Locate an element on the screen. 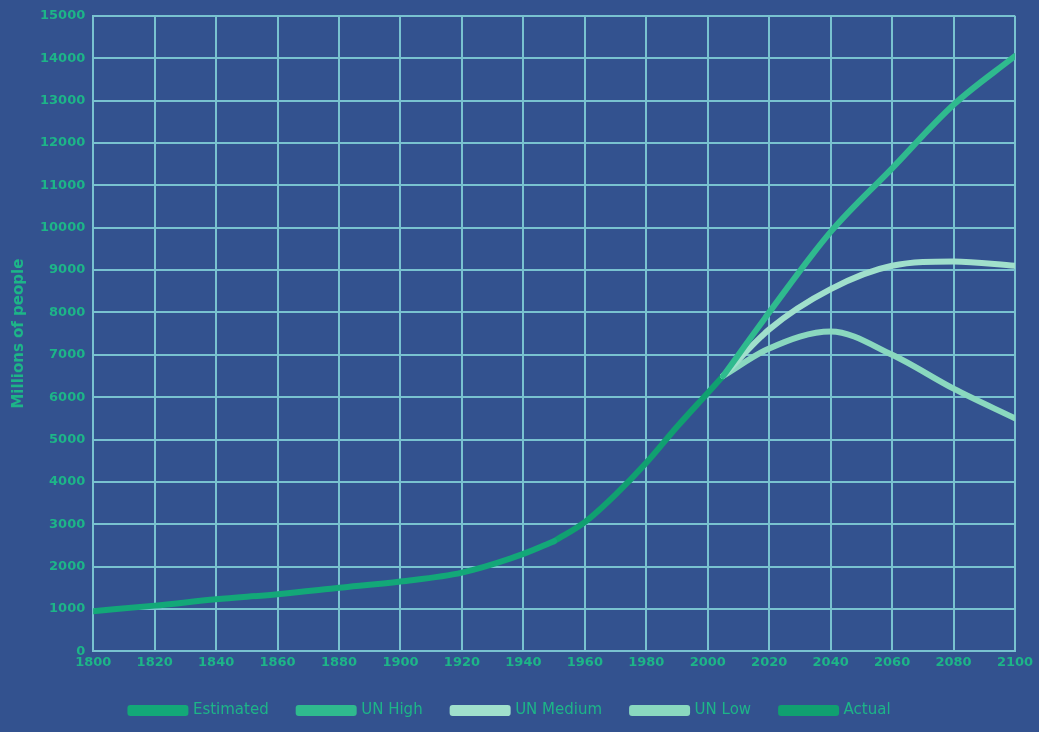 The image size is (1039, 732). legend-label: UN High is located at coordinates (392, 709).